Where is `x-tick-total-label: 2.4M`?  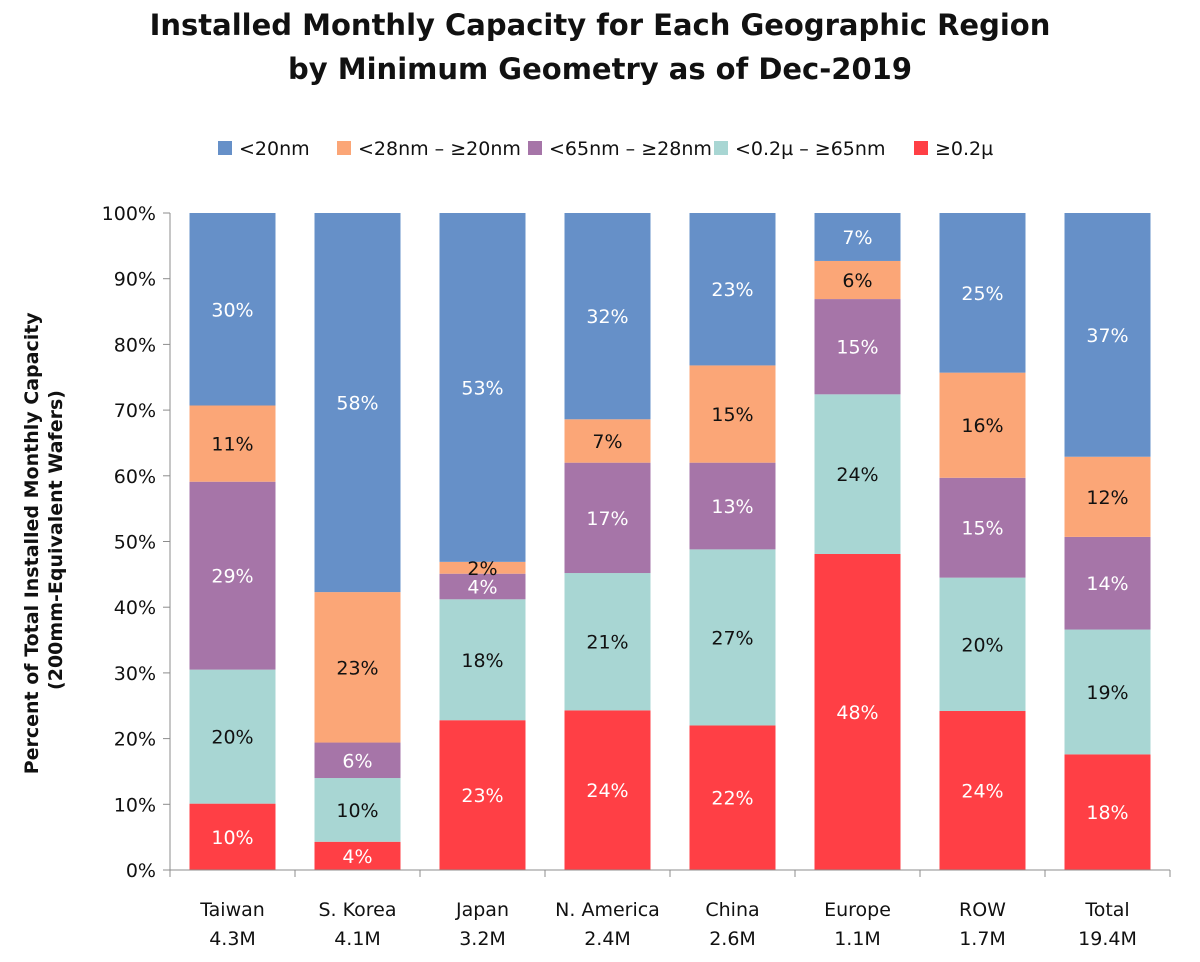
x-tick-total-label: 2.4M is located at coordinates (607, 939).